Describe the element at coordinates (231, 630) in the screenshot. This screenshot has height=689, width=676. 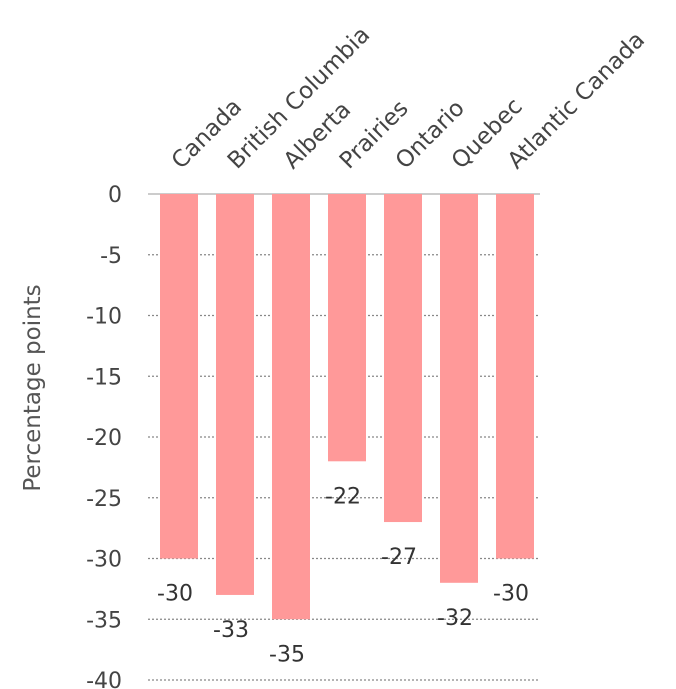
I see `data-label: -33` at that location.